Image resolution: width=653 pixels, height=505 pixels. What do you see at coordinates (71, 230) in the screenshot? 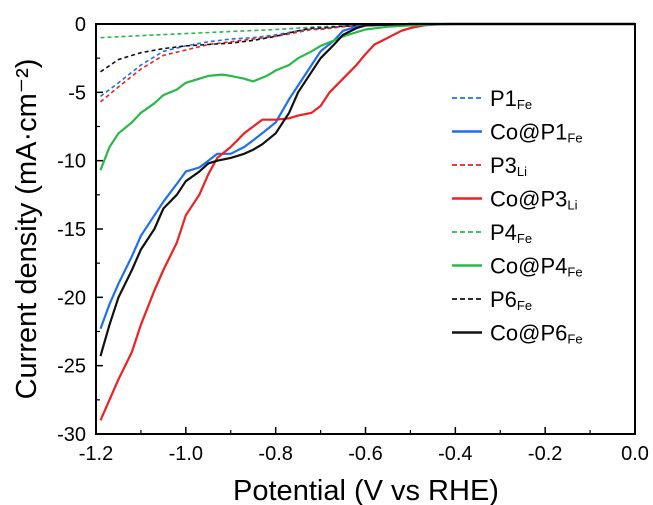
I see `y-tick-label: -15` at bounding box center [71, 230].